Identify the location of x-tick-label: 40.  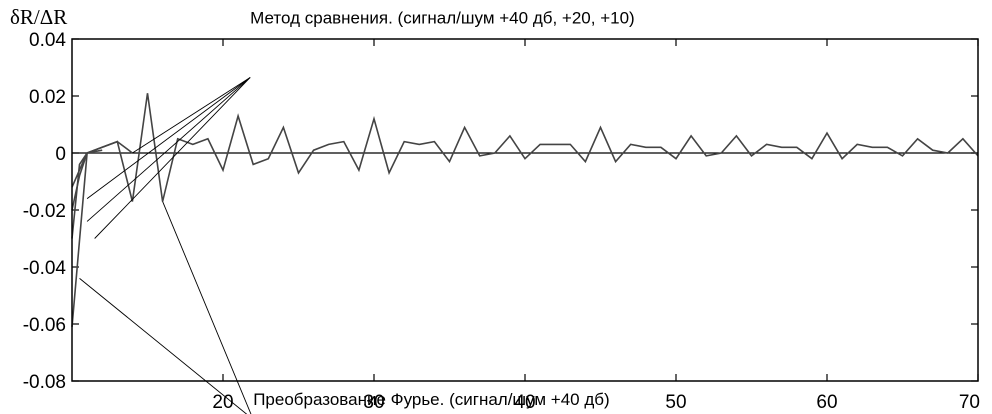
(524, 402).